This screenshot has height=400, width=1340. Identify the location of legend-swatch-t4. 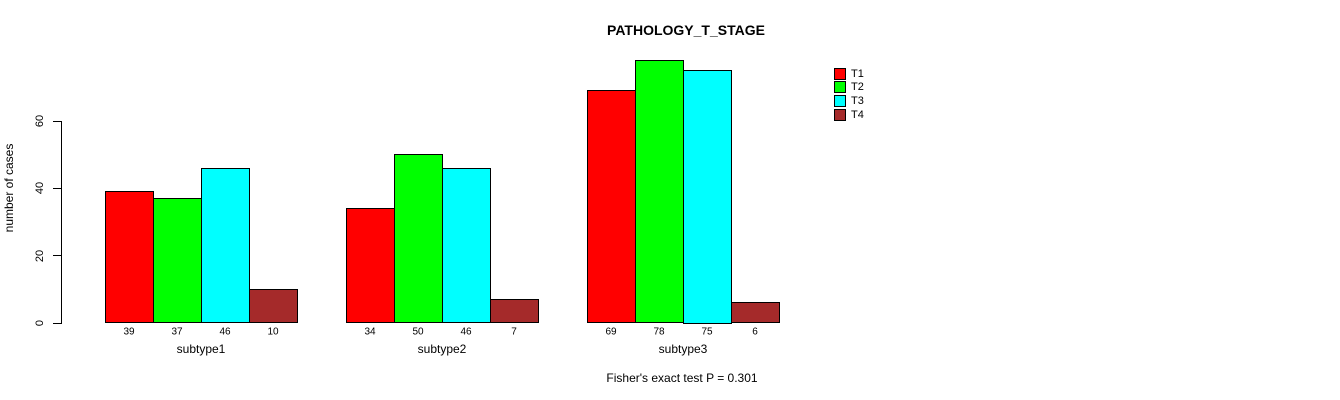
(840, 114).